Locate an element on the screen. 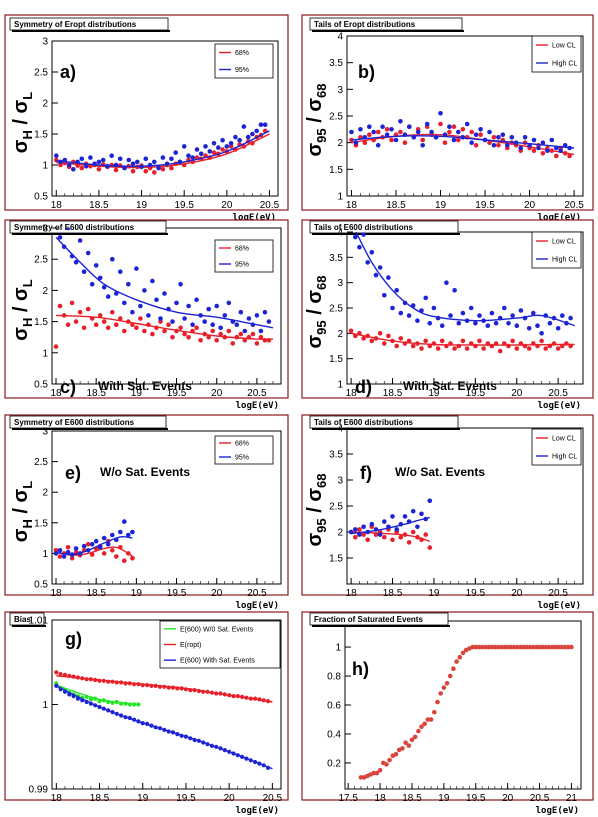  series-95- is located at coordinates (94, 539).